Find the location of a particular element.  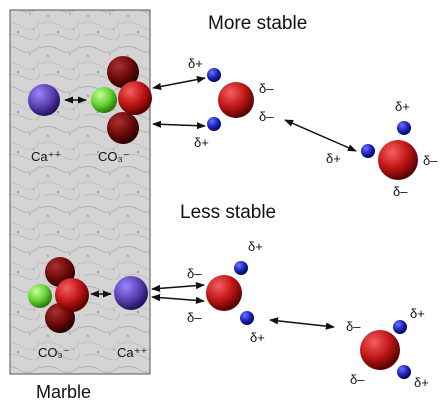

ca-label-top: Ca⁺⁺ is located at coordinates (46, 156).